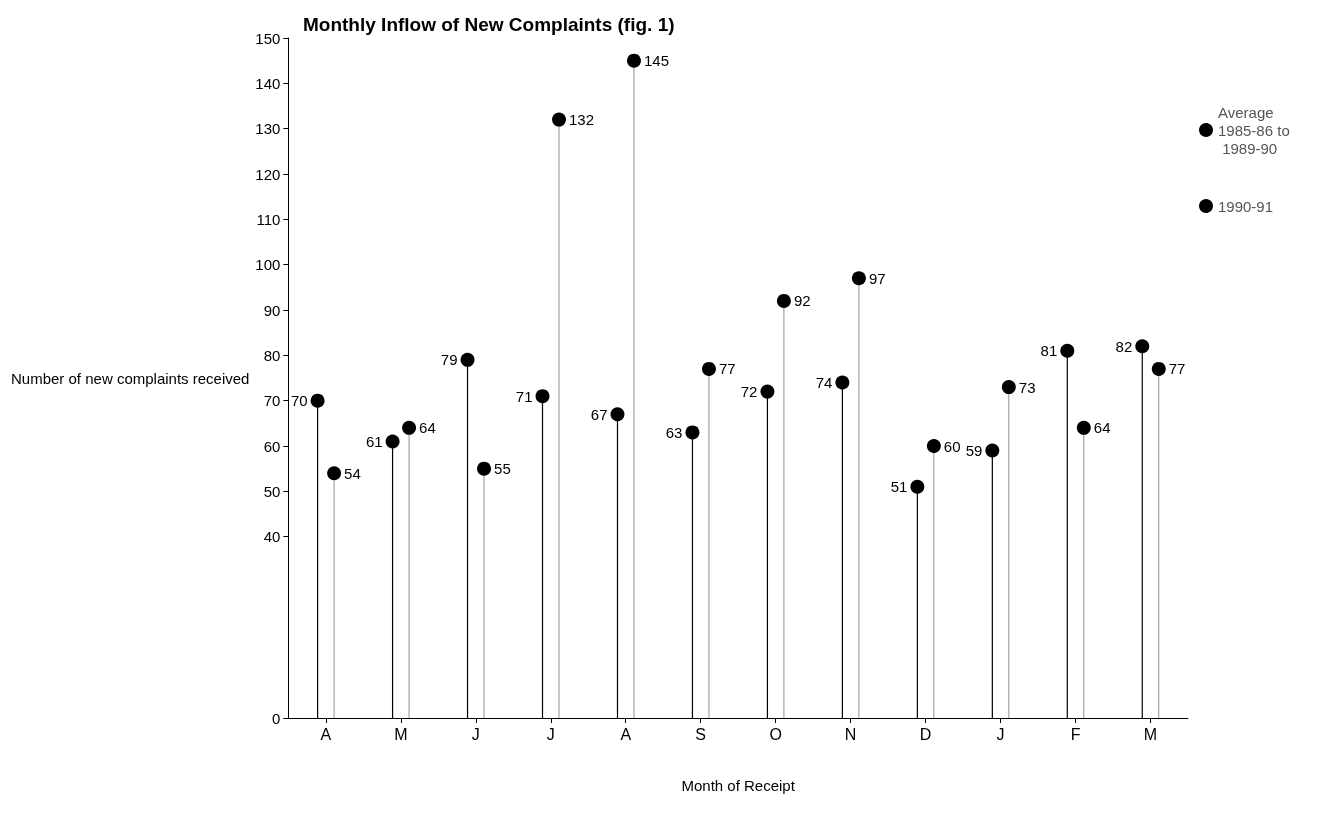 Image resolution: width=1320 pixels, height=834 pixels. I want to click on y-tick-label: 110, so click(268, 219).